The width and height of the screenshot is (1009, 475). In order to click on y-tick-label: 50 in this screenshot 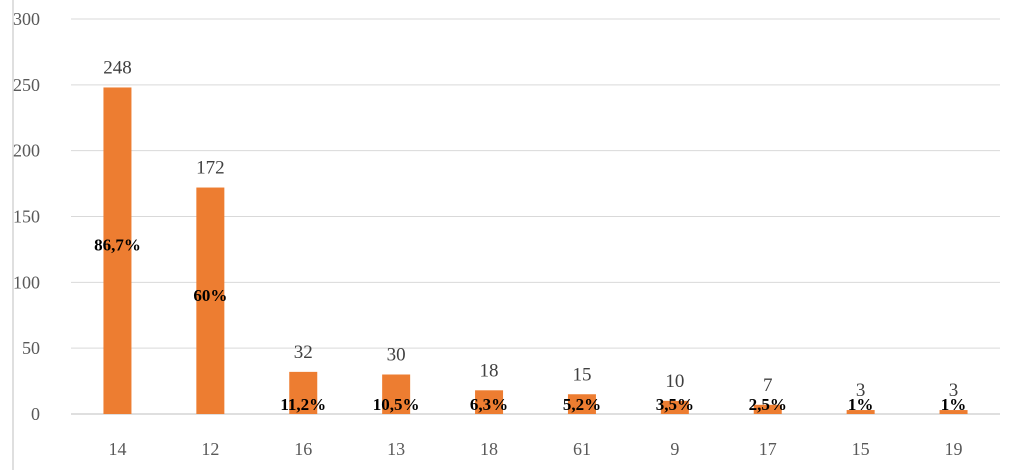, I will do `click(31, 348)`.